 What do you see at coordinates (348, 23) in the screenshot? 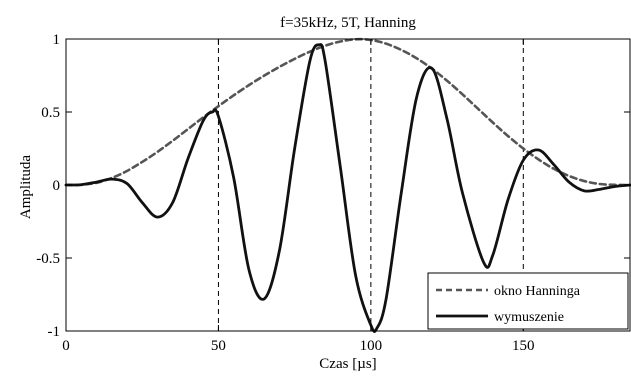
I see `chart-title: f=35kHz, 5T, Hanning` at bounding box center [348, 23].